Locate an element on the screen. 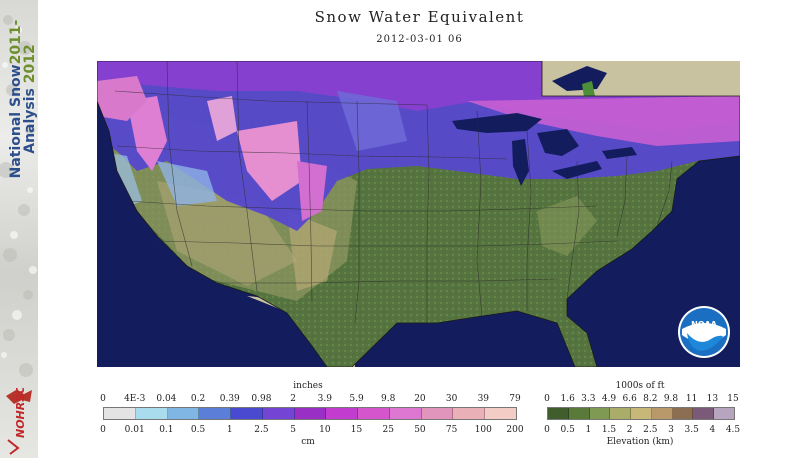 This screenshot has width=801, height=458. snow-cm-tick-label: 0.5 is located at coordinates (198, 430).